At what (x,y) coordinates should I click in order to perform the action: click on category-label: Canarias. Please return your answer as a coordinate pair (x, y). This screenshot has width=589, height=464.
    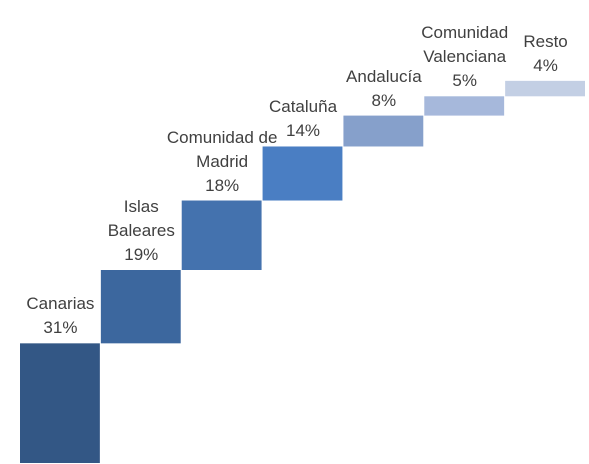
    Looking at the image, I should click on (60, 304).